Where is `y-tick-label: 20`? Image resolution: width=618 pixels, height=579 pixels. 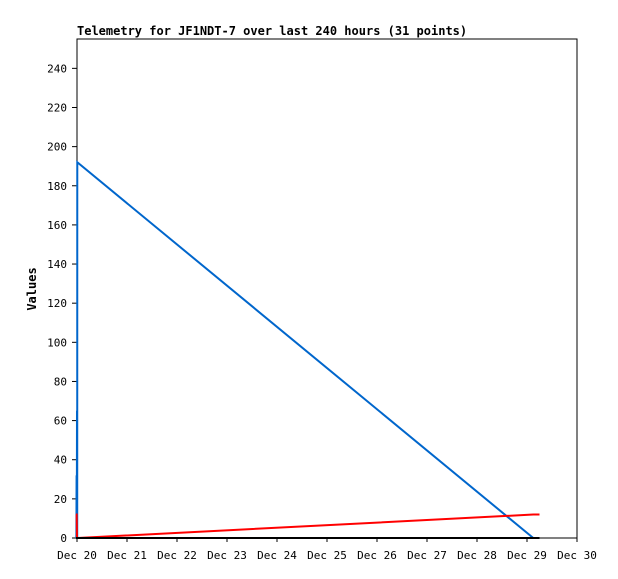
y-tick-label: 20 is located at coordinates (60, 499).